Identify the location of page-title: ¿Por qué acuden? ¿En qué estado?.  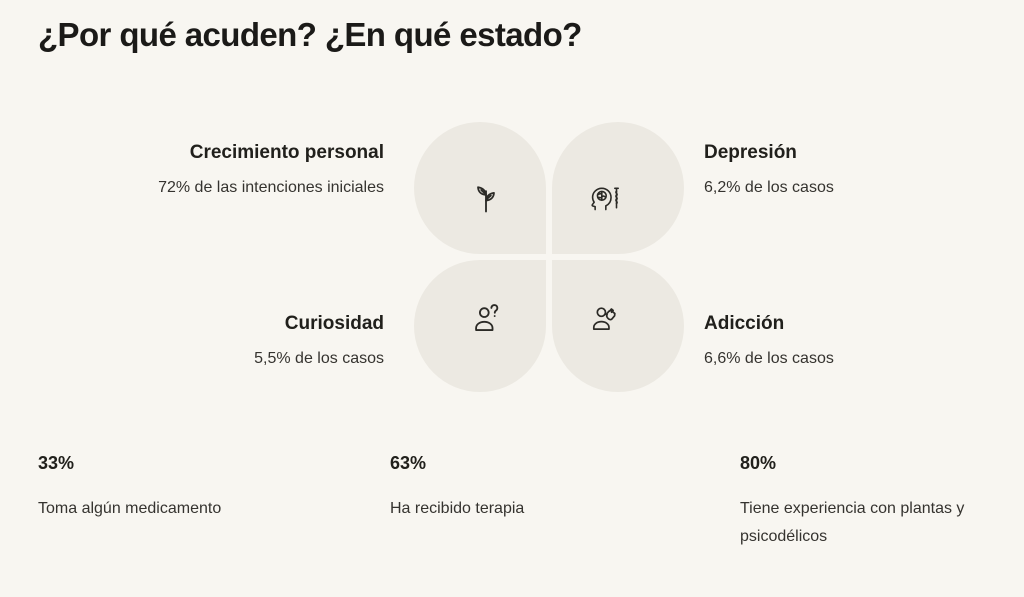
(310, 34).